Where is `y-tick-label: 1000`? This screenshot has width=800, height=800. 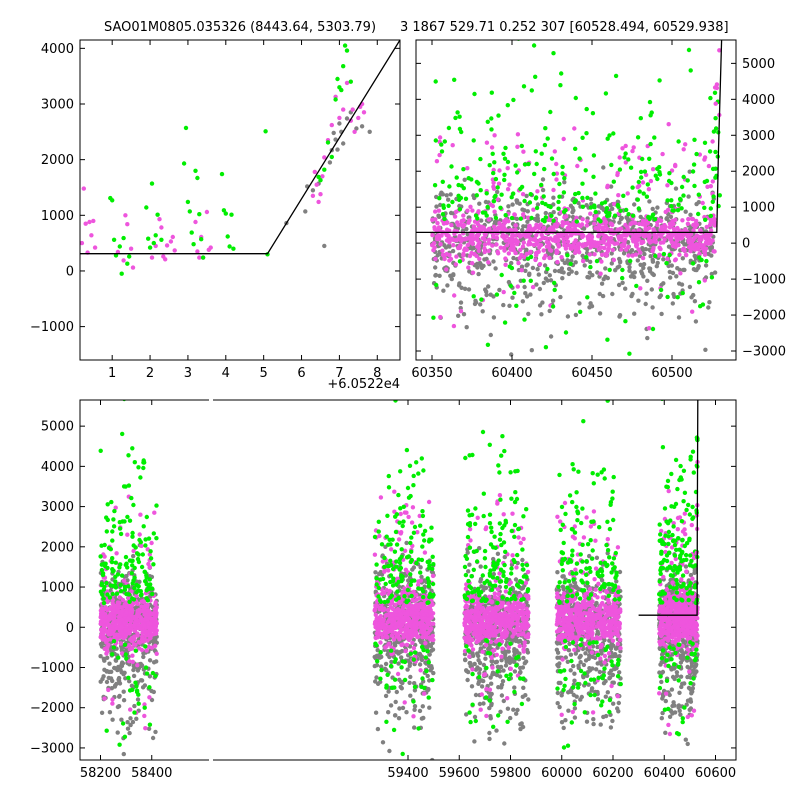 y-tick-label: 1000 is located at coordinates (758, 208).